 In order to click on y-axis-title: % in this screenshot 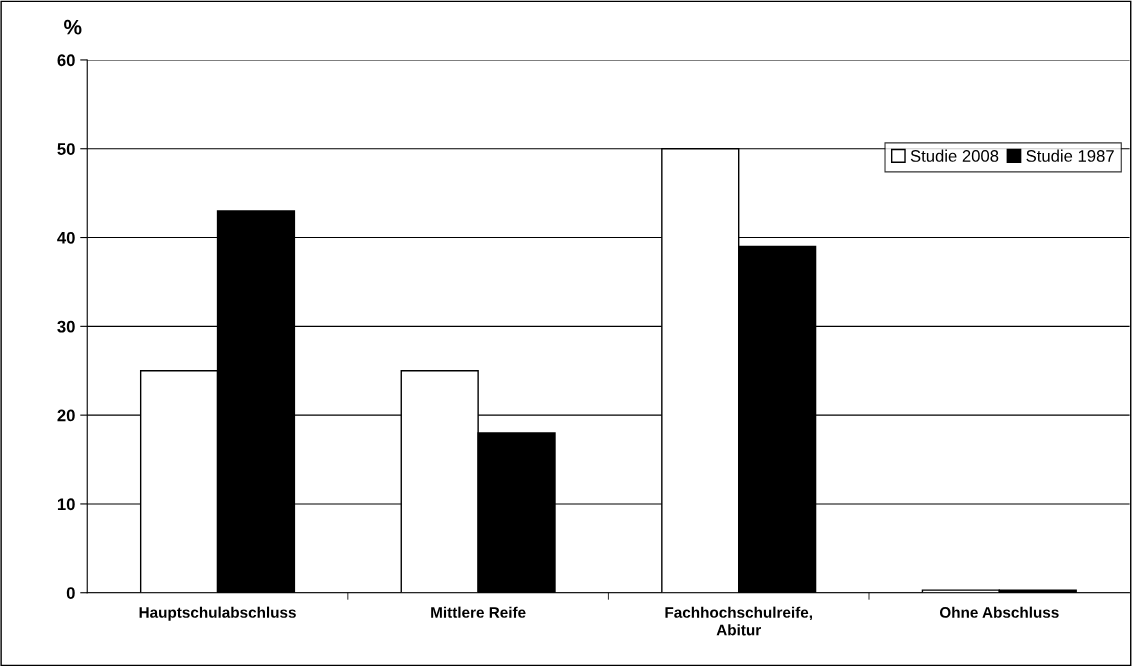, I will do `click(73, 27)`.